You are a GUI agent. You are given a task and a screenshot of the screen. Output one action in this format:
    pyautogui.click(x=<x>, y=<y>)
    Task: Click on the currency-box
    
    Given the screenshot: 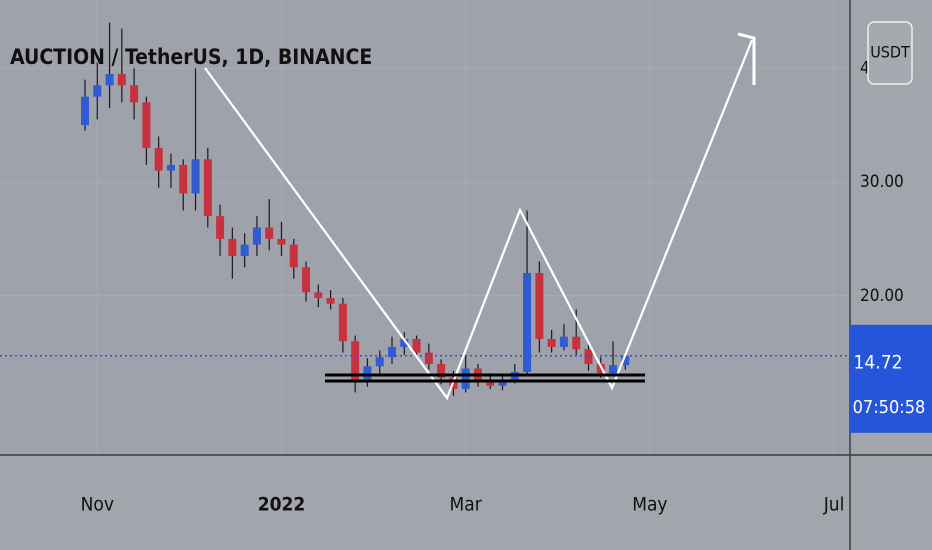 What is the action you would take?
    pyautogui.click(x=890, y=53)
    